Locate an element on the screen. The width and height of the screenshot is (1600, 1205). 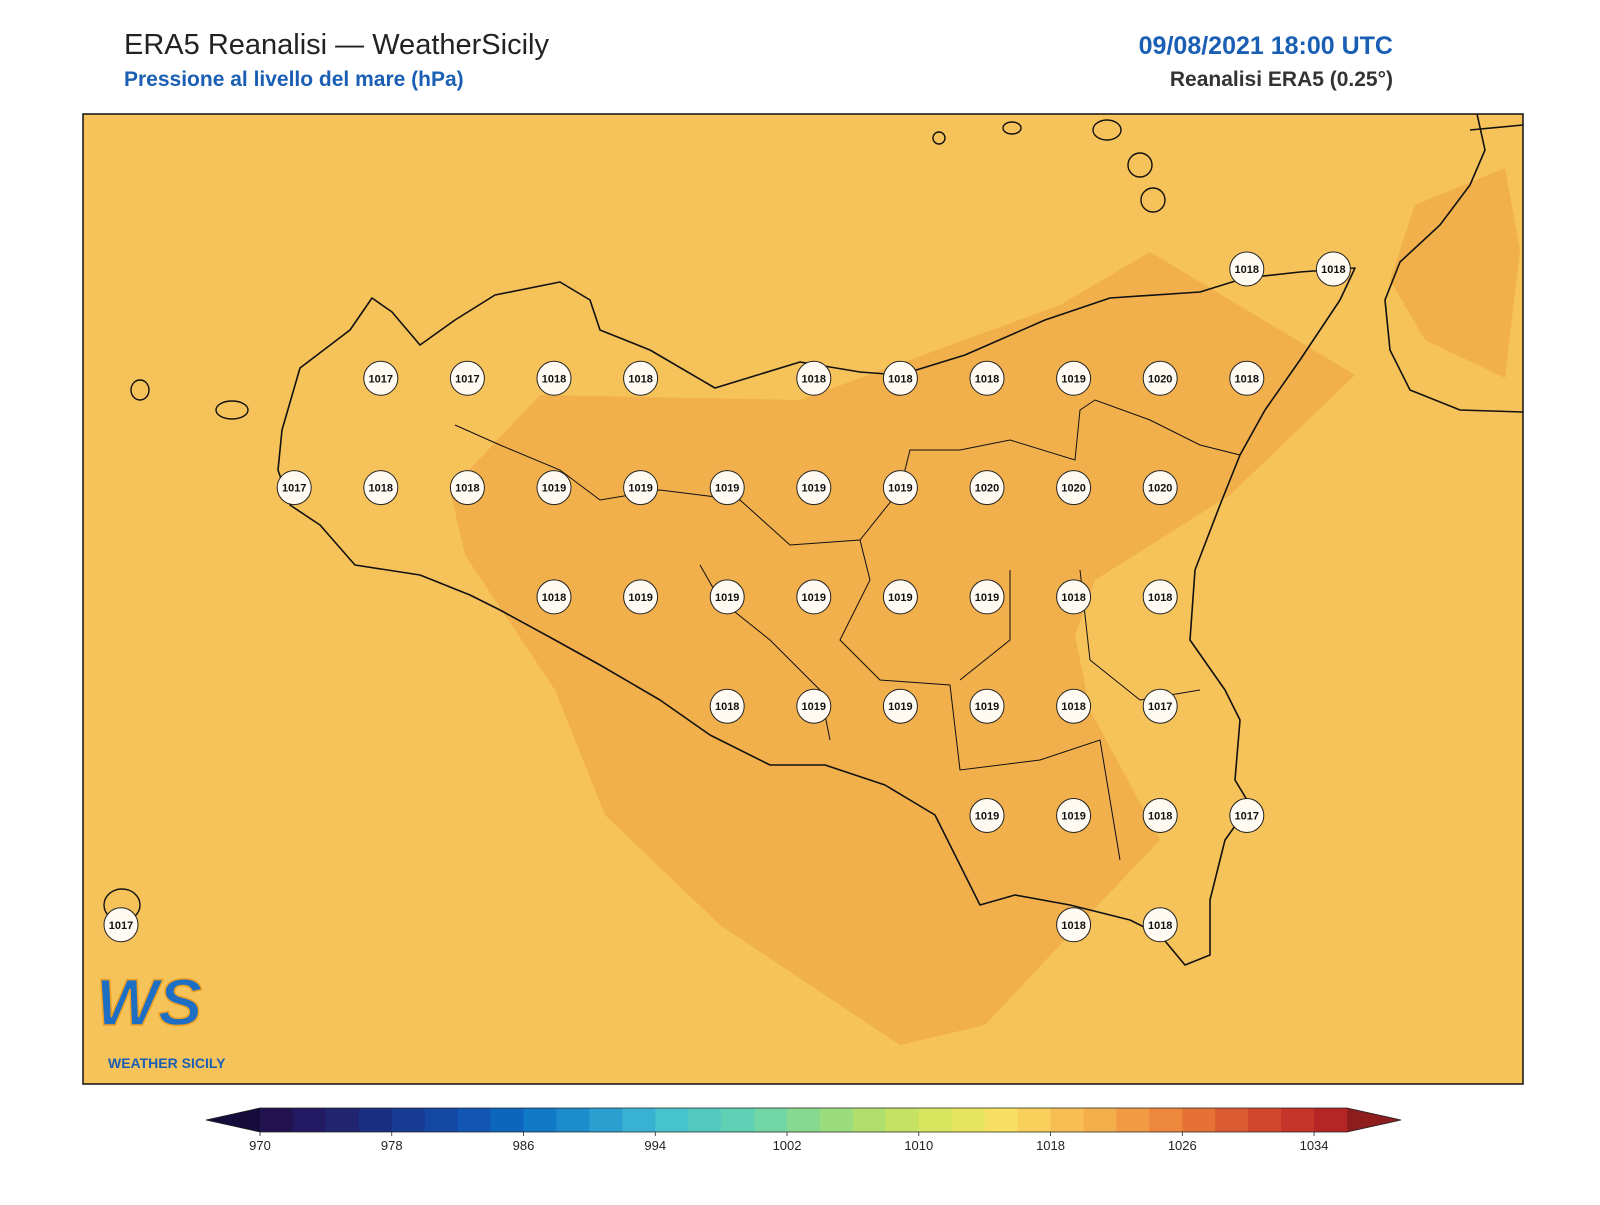
colorbar-tick-label: 1034 is located at coordinates (1314, 1145).